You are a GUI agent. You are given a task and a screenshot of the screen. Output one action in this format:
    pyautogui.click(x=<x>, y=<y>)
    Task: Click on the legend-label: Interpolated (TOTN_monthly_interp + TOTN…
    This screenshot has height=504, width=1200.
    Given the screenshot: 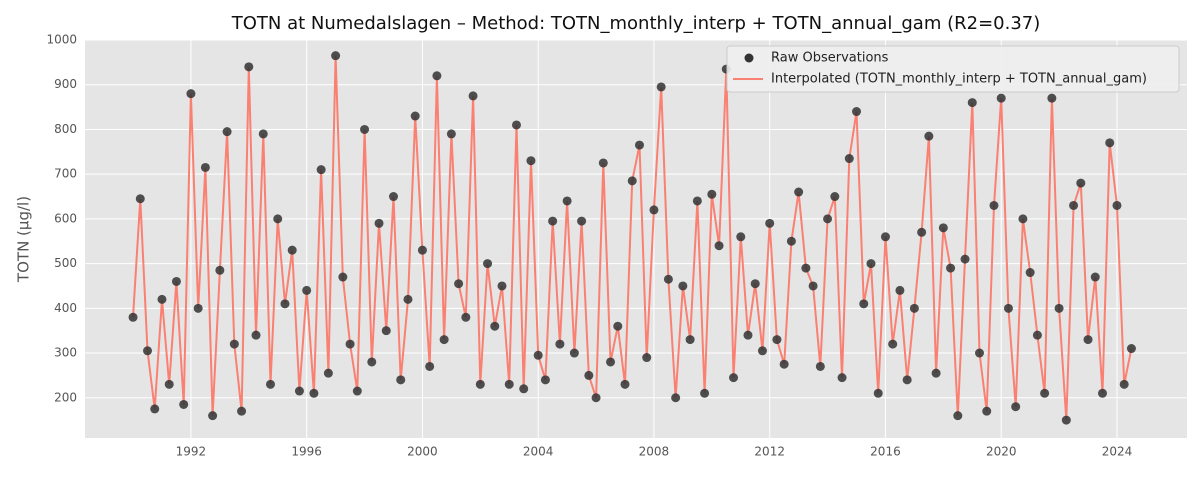 What is the action you would take?
    pyautogui.click(x=959, y=79)
    